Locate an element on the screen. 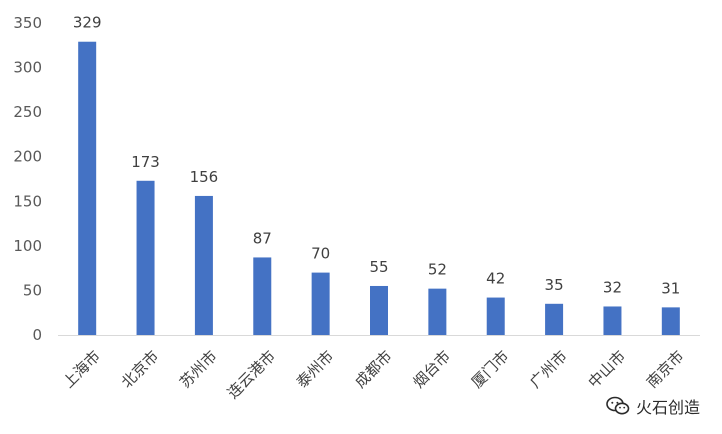 The width and height of the screenshot is (722, 434). y-tick-label: 50 is located at coordinates (32, 290).